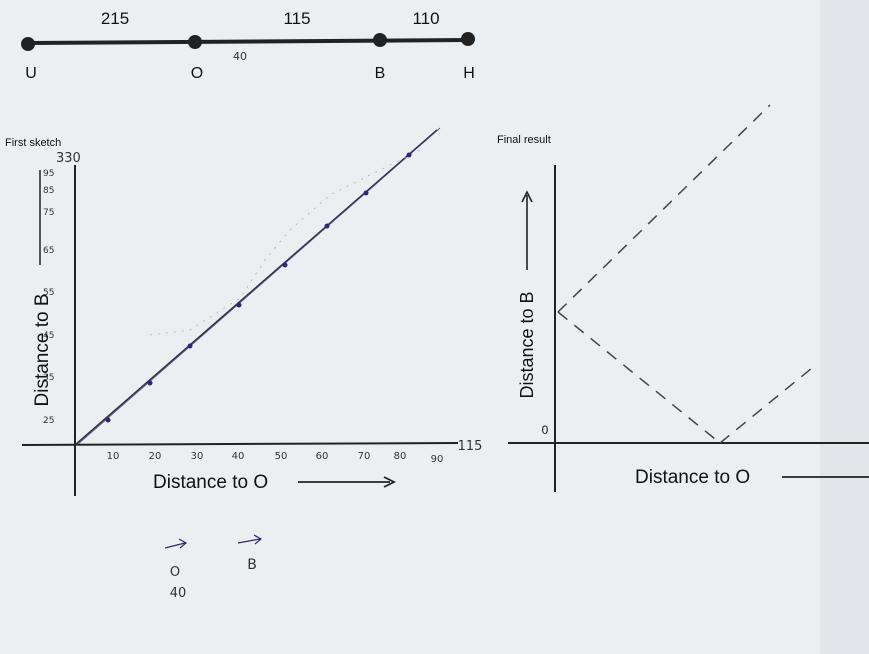  Describe the element at coordinates (48, 251) in the screenshot. I see `y-tick-label: 65` at that location.